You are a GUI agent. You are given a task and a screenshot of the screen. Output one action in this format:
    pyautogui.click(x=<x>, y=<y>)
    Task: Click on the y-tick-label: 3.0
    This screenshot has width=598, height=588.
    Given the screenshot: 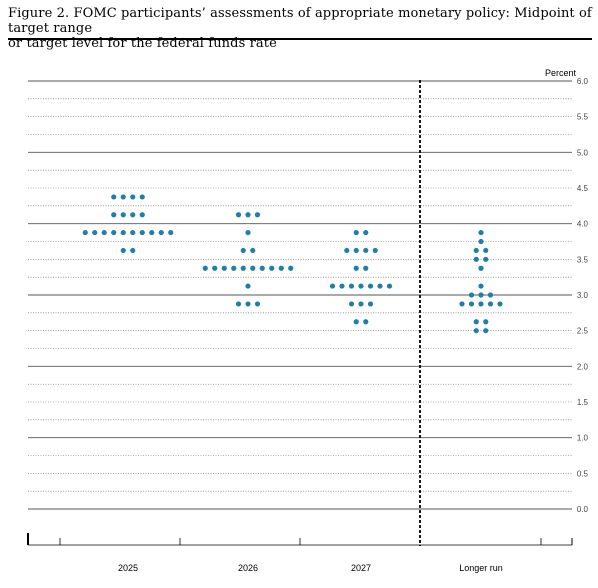 What is the action you would take?
    pyautogui.click(x=583, y=295)
    